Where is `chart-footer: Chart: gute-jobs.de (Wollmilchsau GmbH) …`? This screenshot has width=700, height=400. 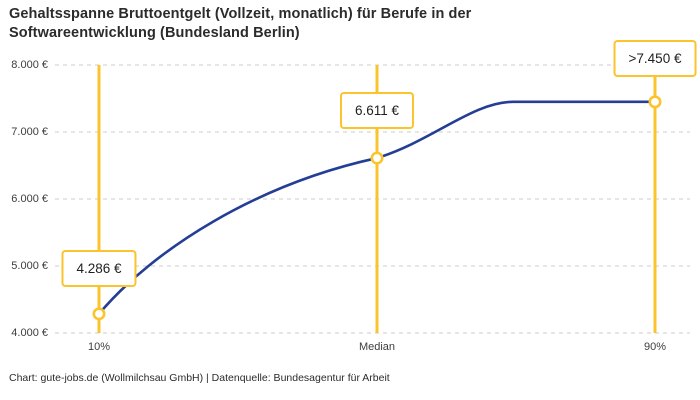
chart-footer: Chart: gute-jobs.de (Wollmilchsau GmbH) … is located at coordinates (199, 378).